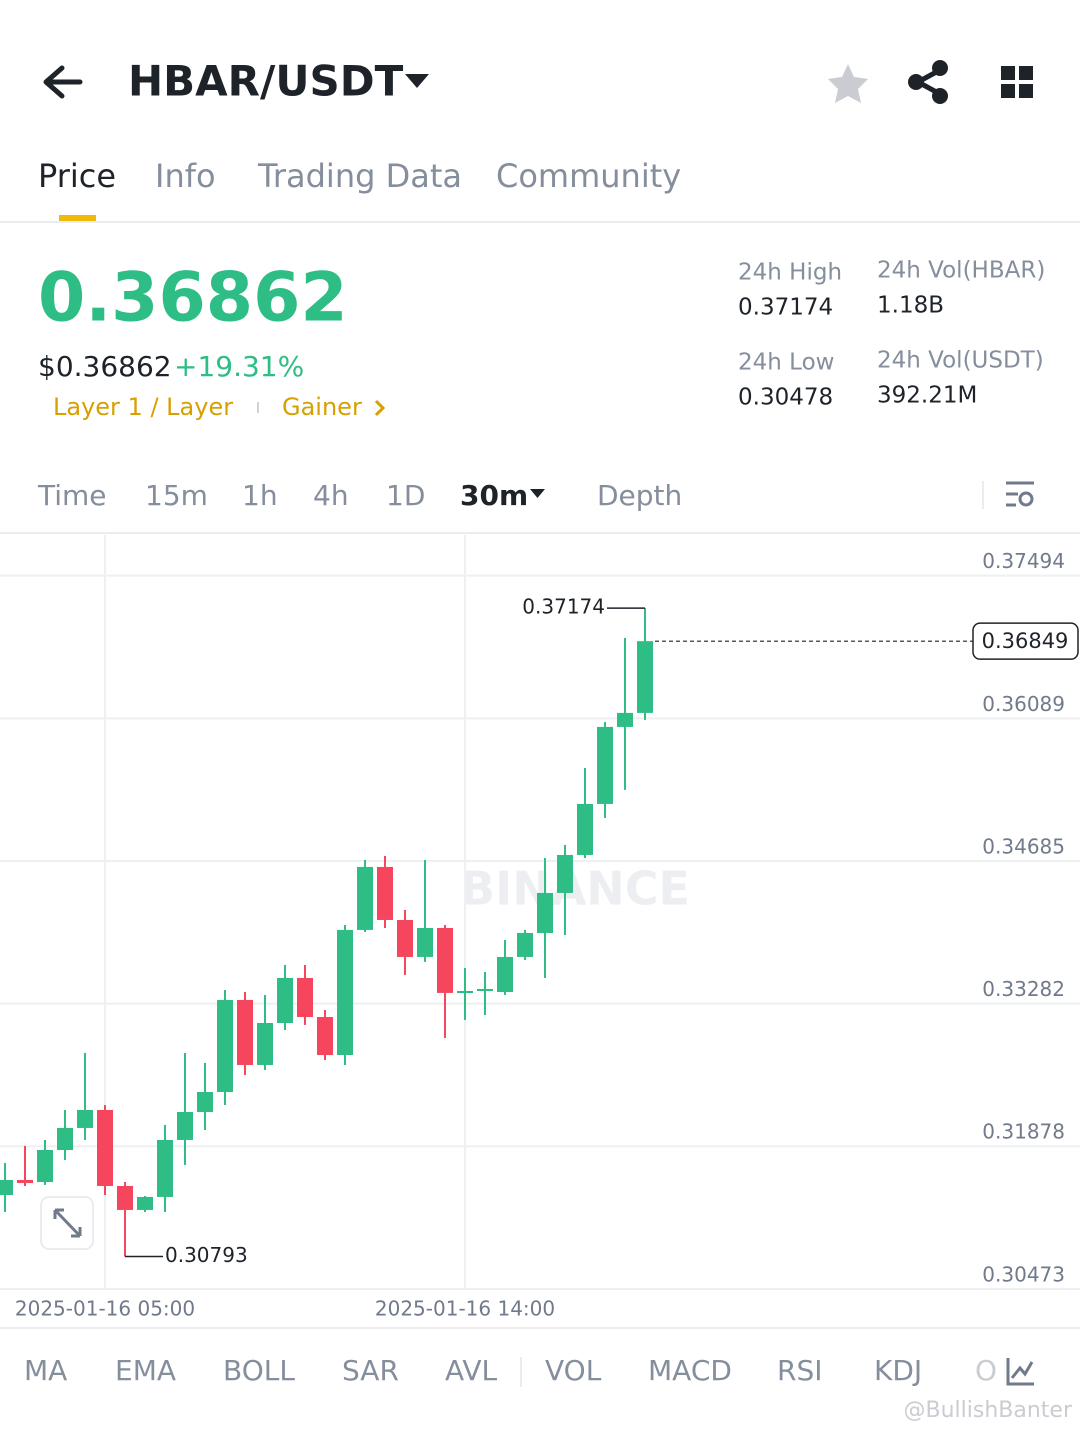 Image resolution: width=1080 pixels, height=1433 pixels. What do you see at coordinates (193, 298) in the screenshot?
I see `last-price: 0.36862` at bounding box center [193, 298].